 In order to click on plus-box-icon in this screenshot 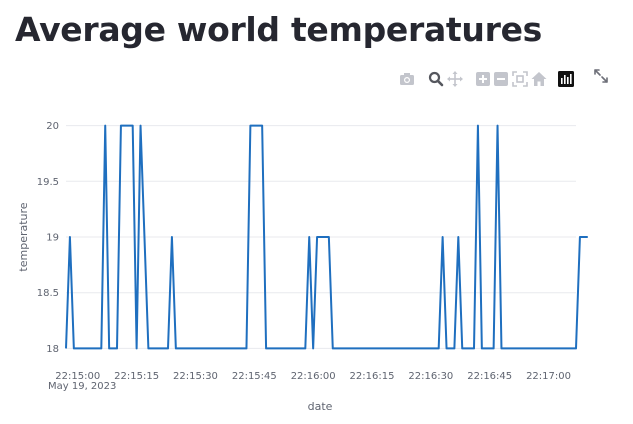, I will do `click(483, 79)`.